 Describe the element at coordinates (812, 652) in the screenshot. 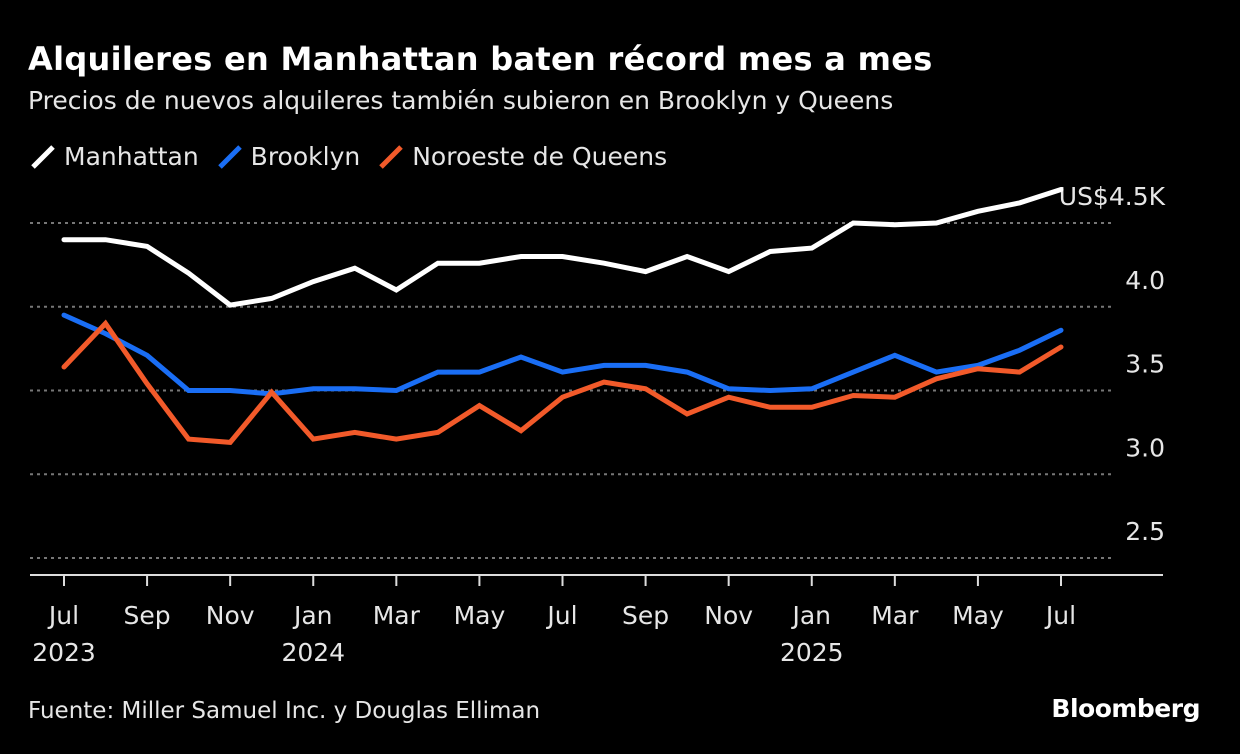

I see `x-tick-year: 2025` at that location.